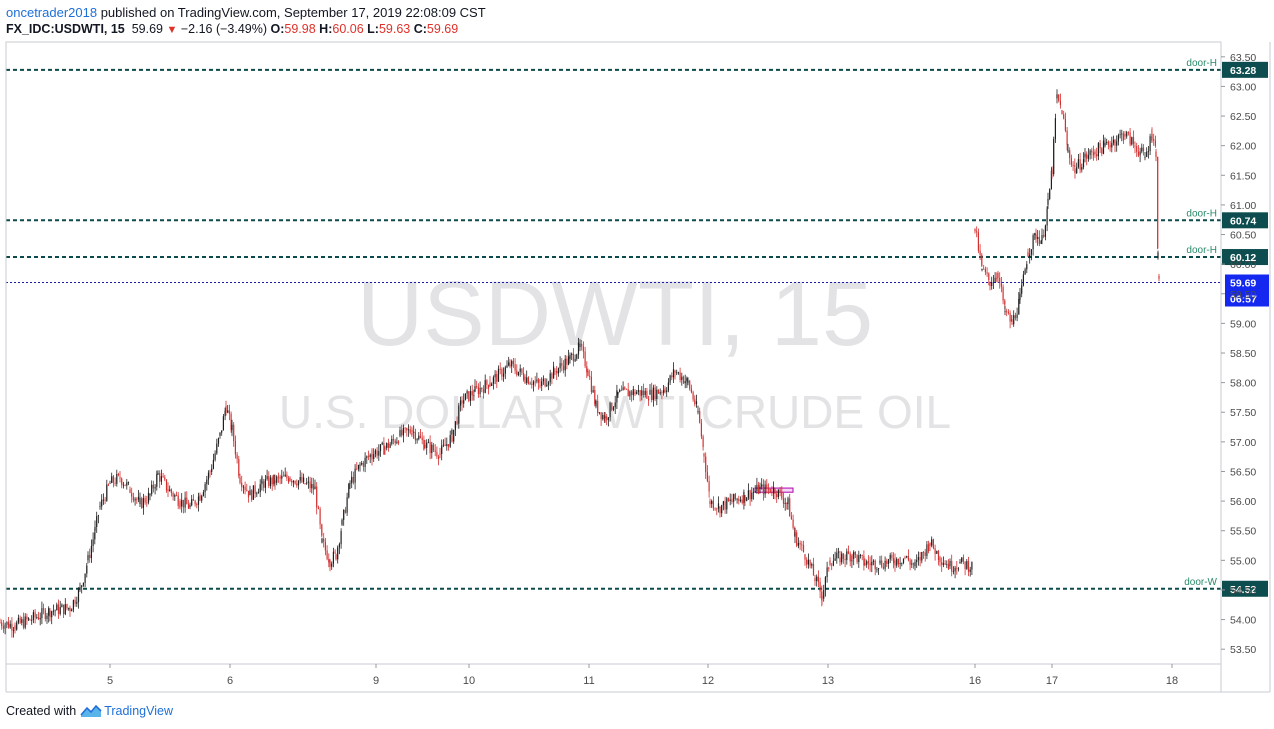 This screenshot has width=1274, height=729. I want to click on x-tick-label: 6, so click(230, 681).